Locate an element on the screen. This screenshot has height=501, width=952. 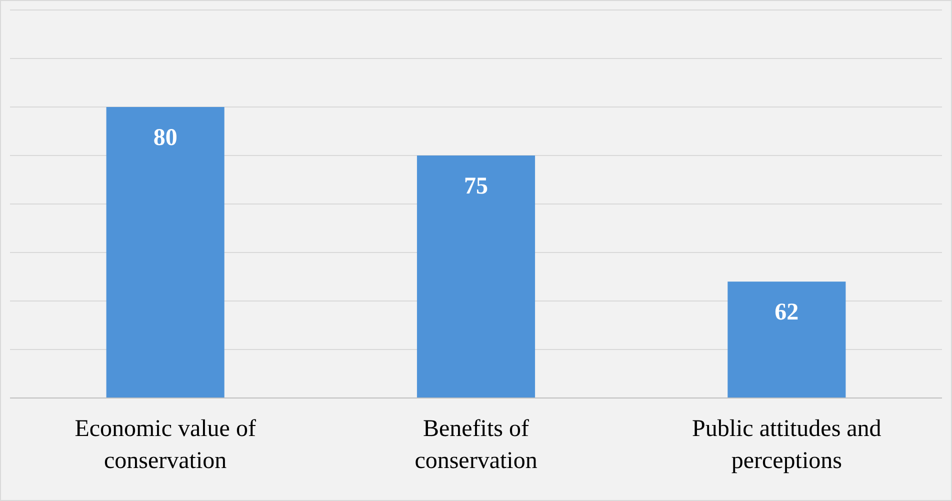
x-tick-label: Benefits of conservation is located at coordinates (476, 445).